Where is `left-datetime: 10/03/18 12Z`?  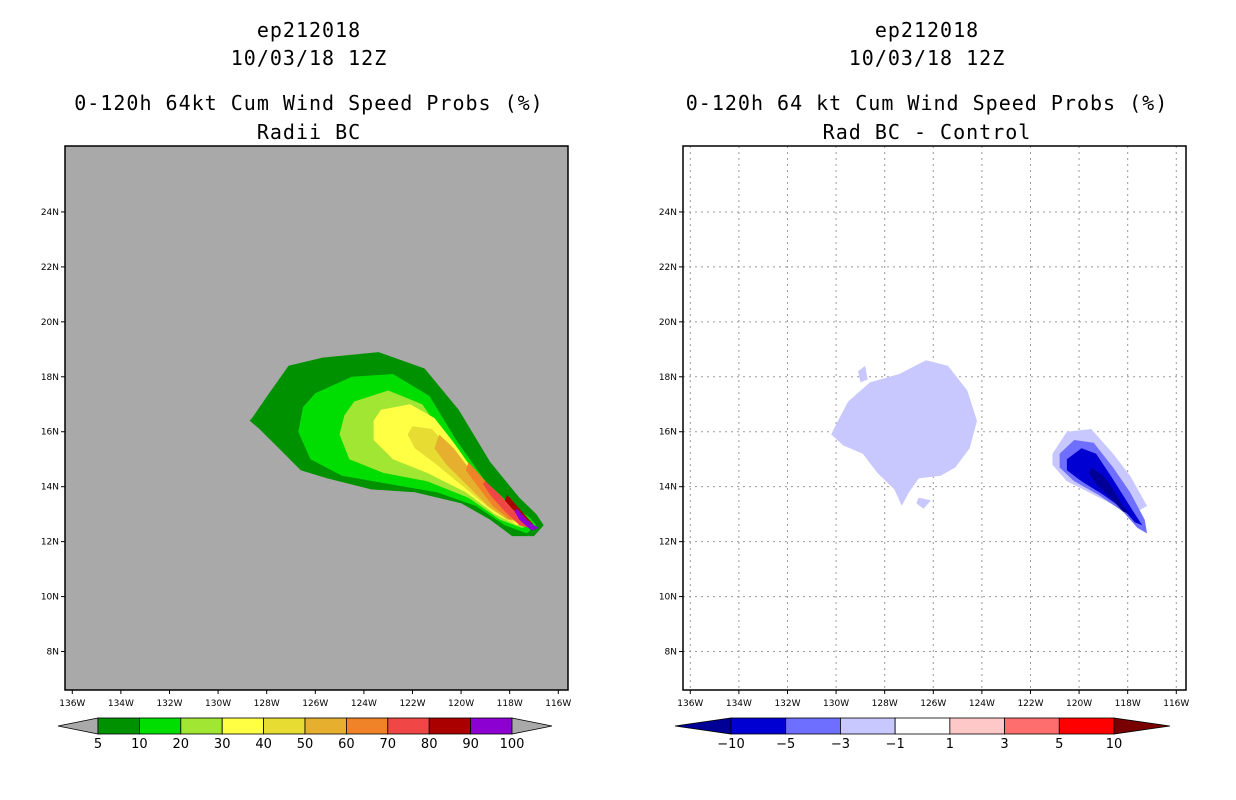
left-datetime: 10/03/18 12Z is located at coordinates (309, 58).